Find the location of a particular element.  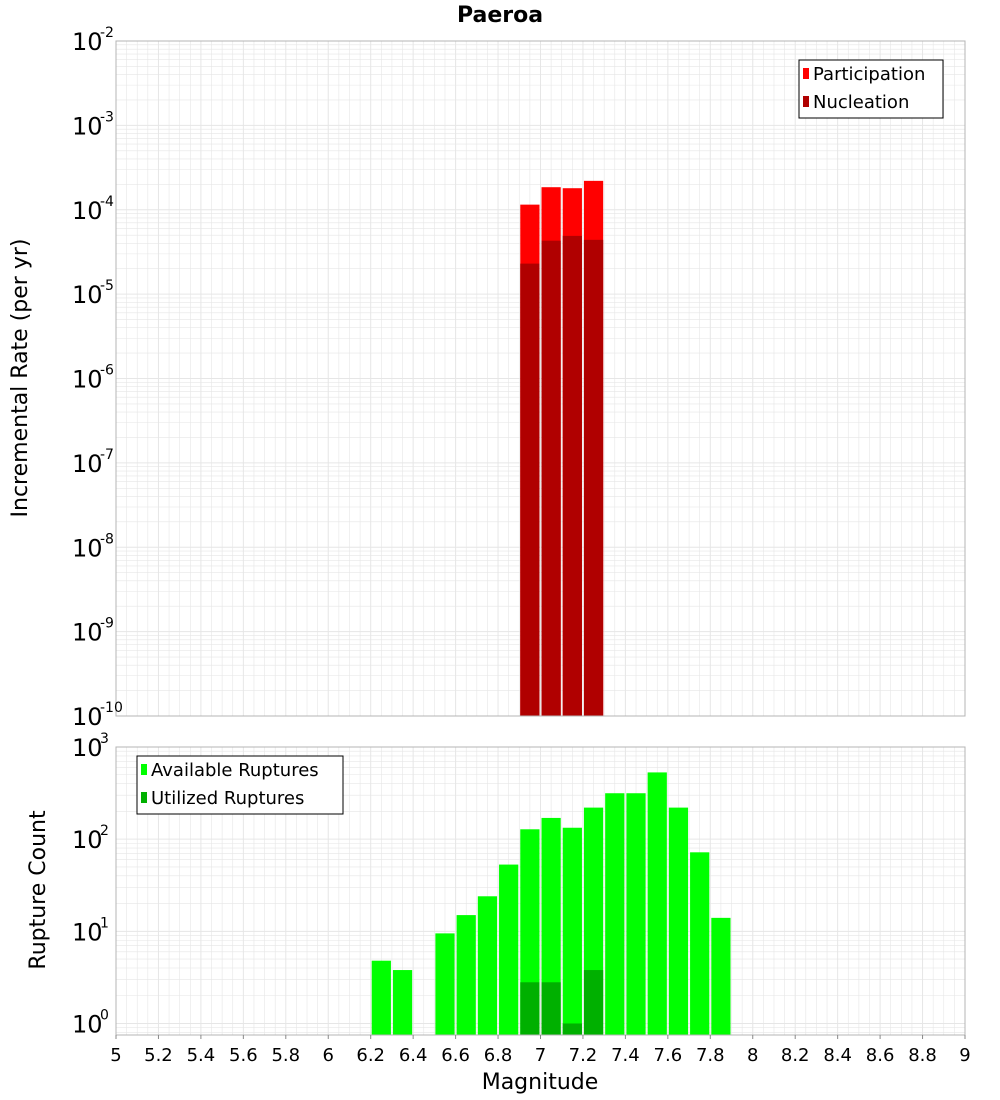

y-tick-exponent: 0 is located at coordinates (104, 1015).